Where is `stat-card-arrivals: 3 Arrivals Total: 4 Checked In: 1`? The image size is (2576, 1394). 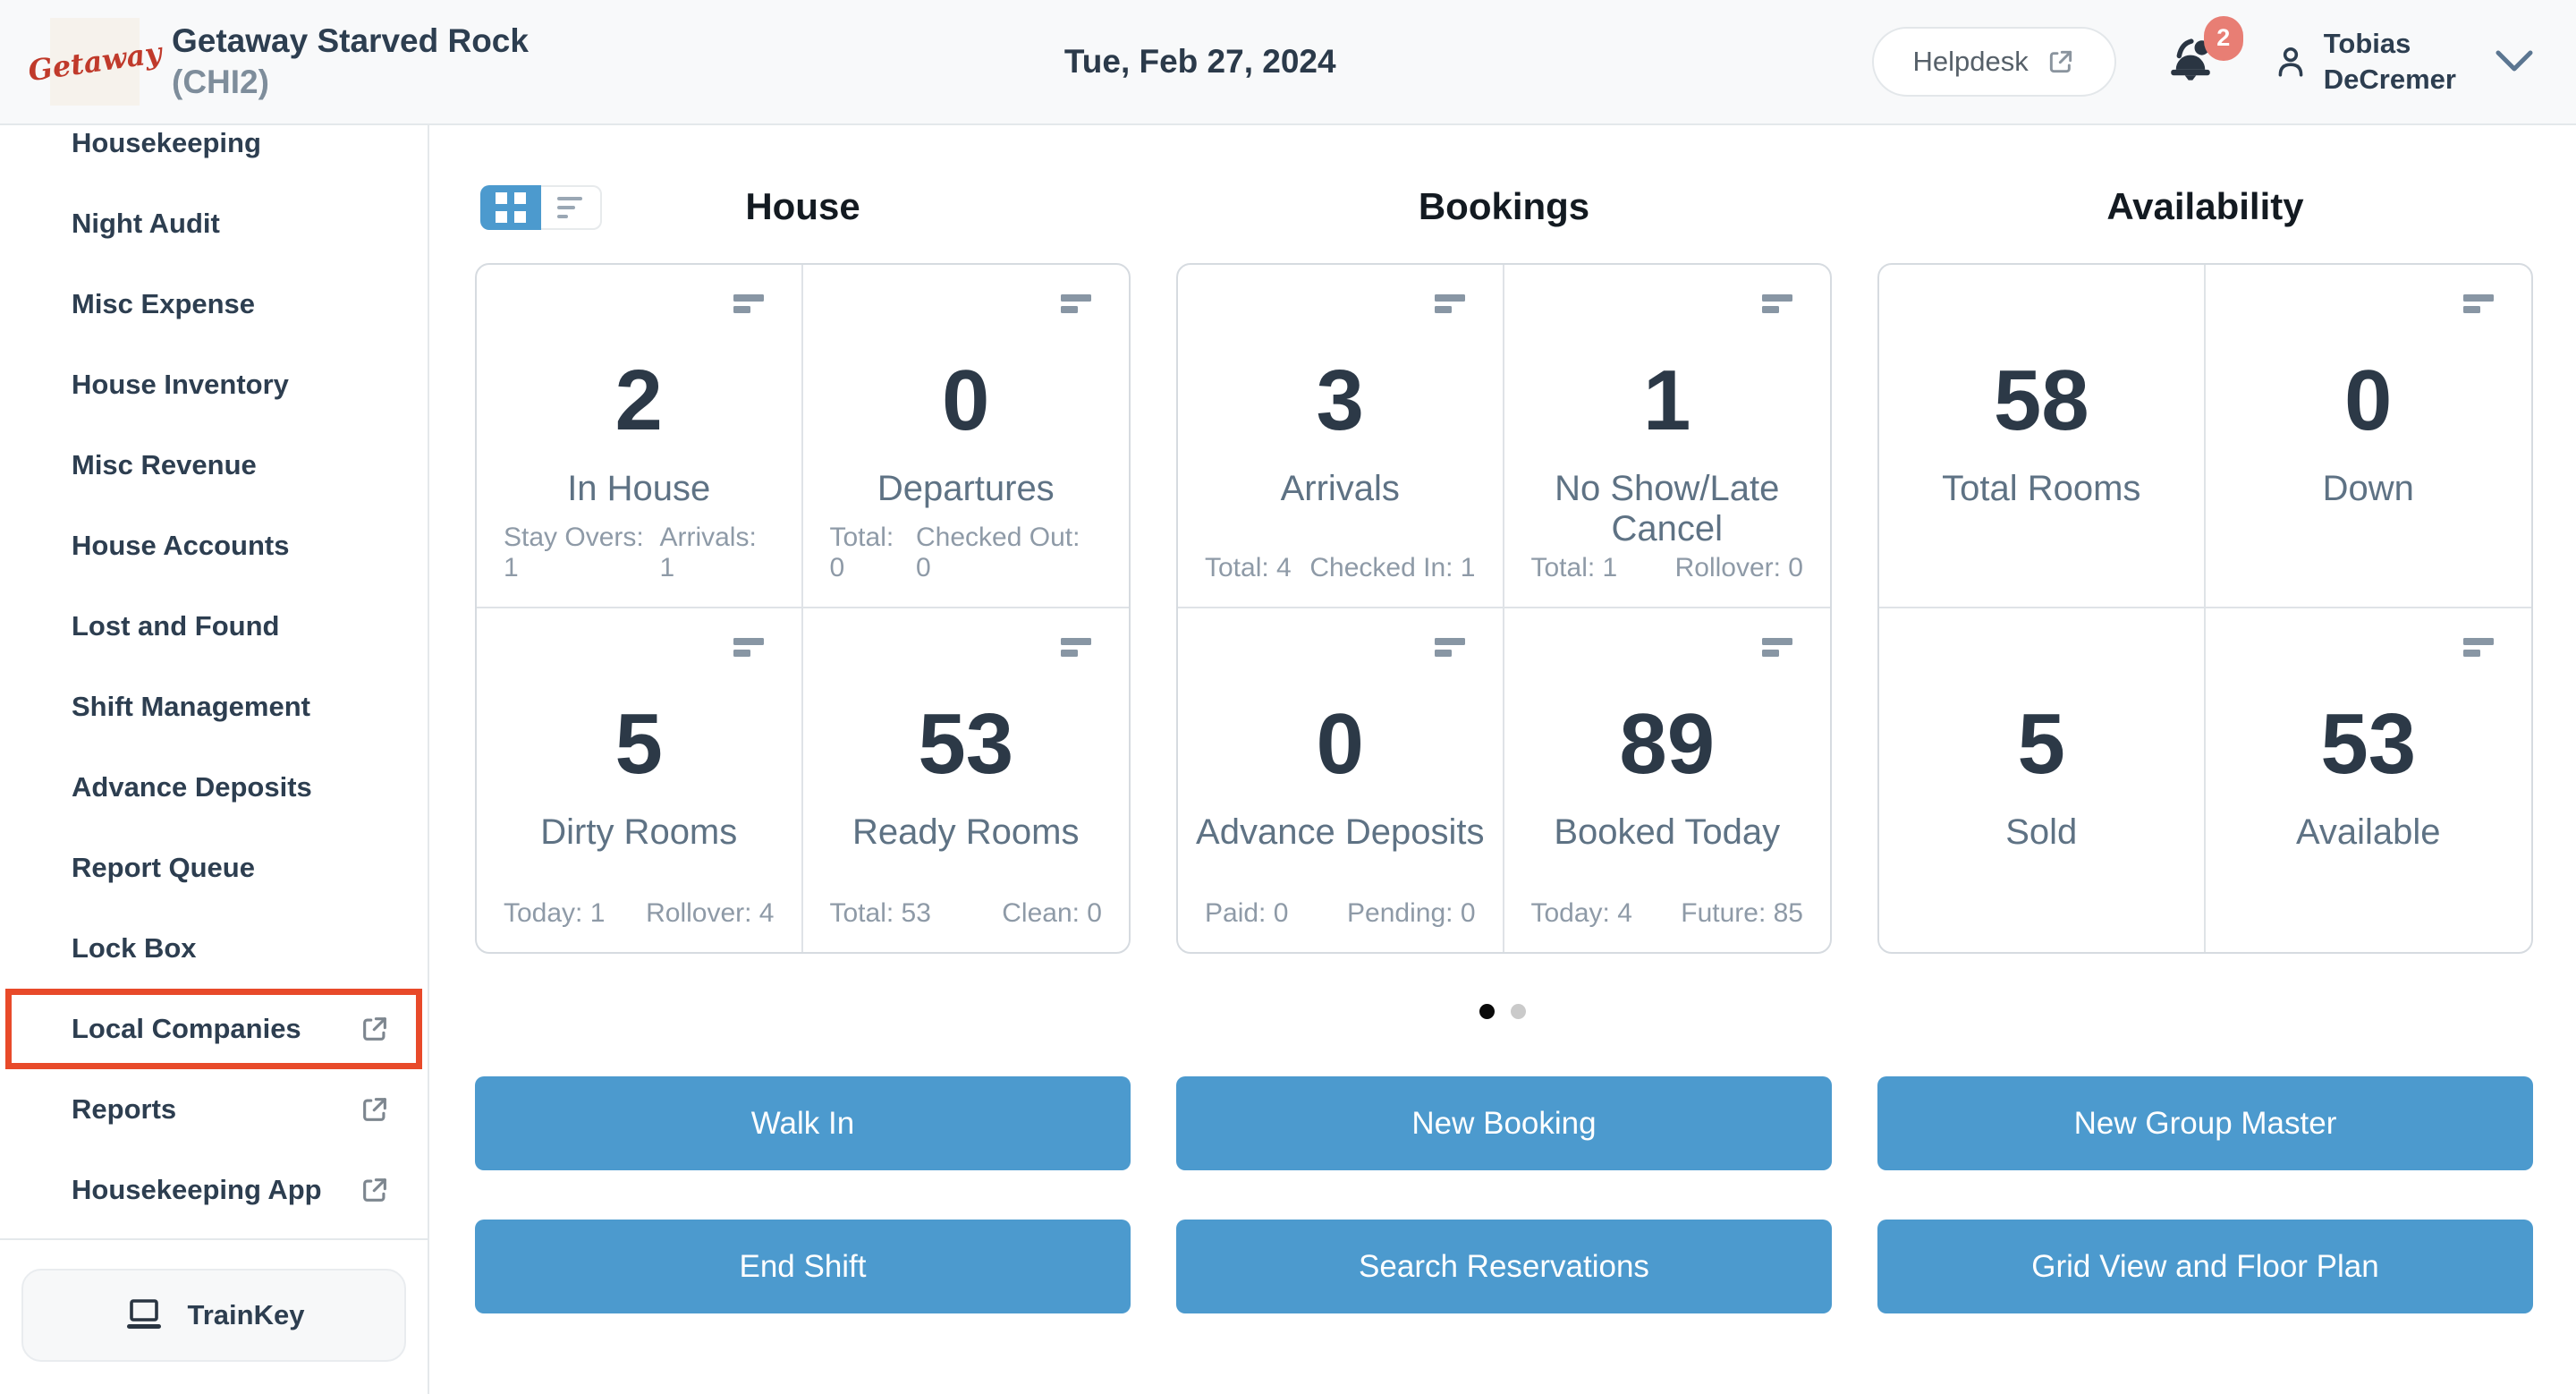 stat-card-arrivals: 3 Arrivals Total: 4 Checked In: 1 is located at coordinates (1341, 436).